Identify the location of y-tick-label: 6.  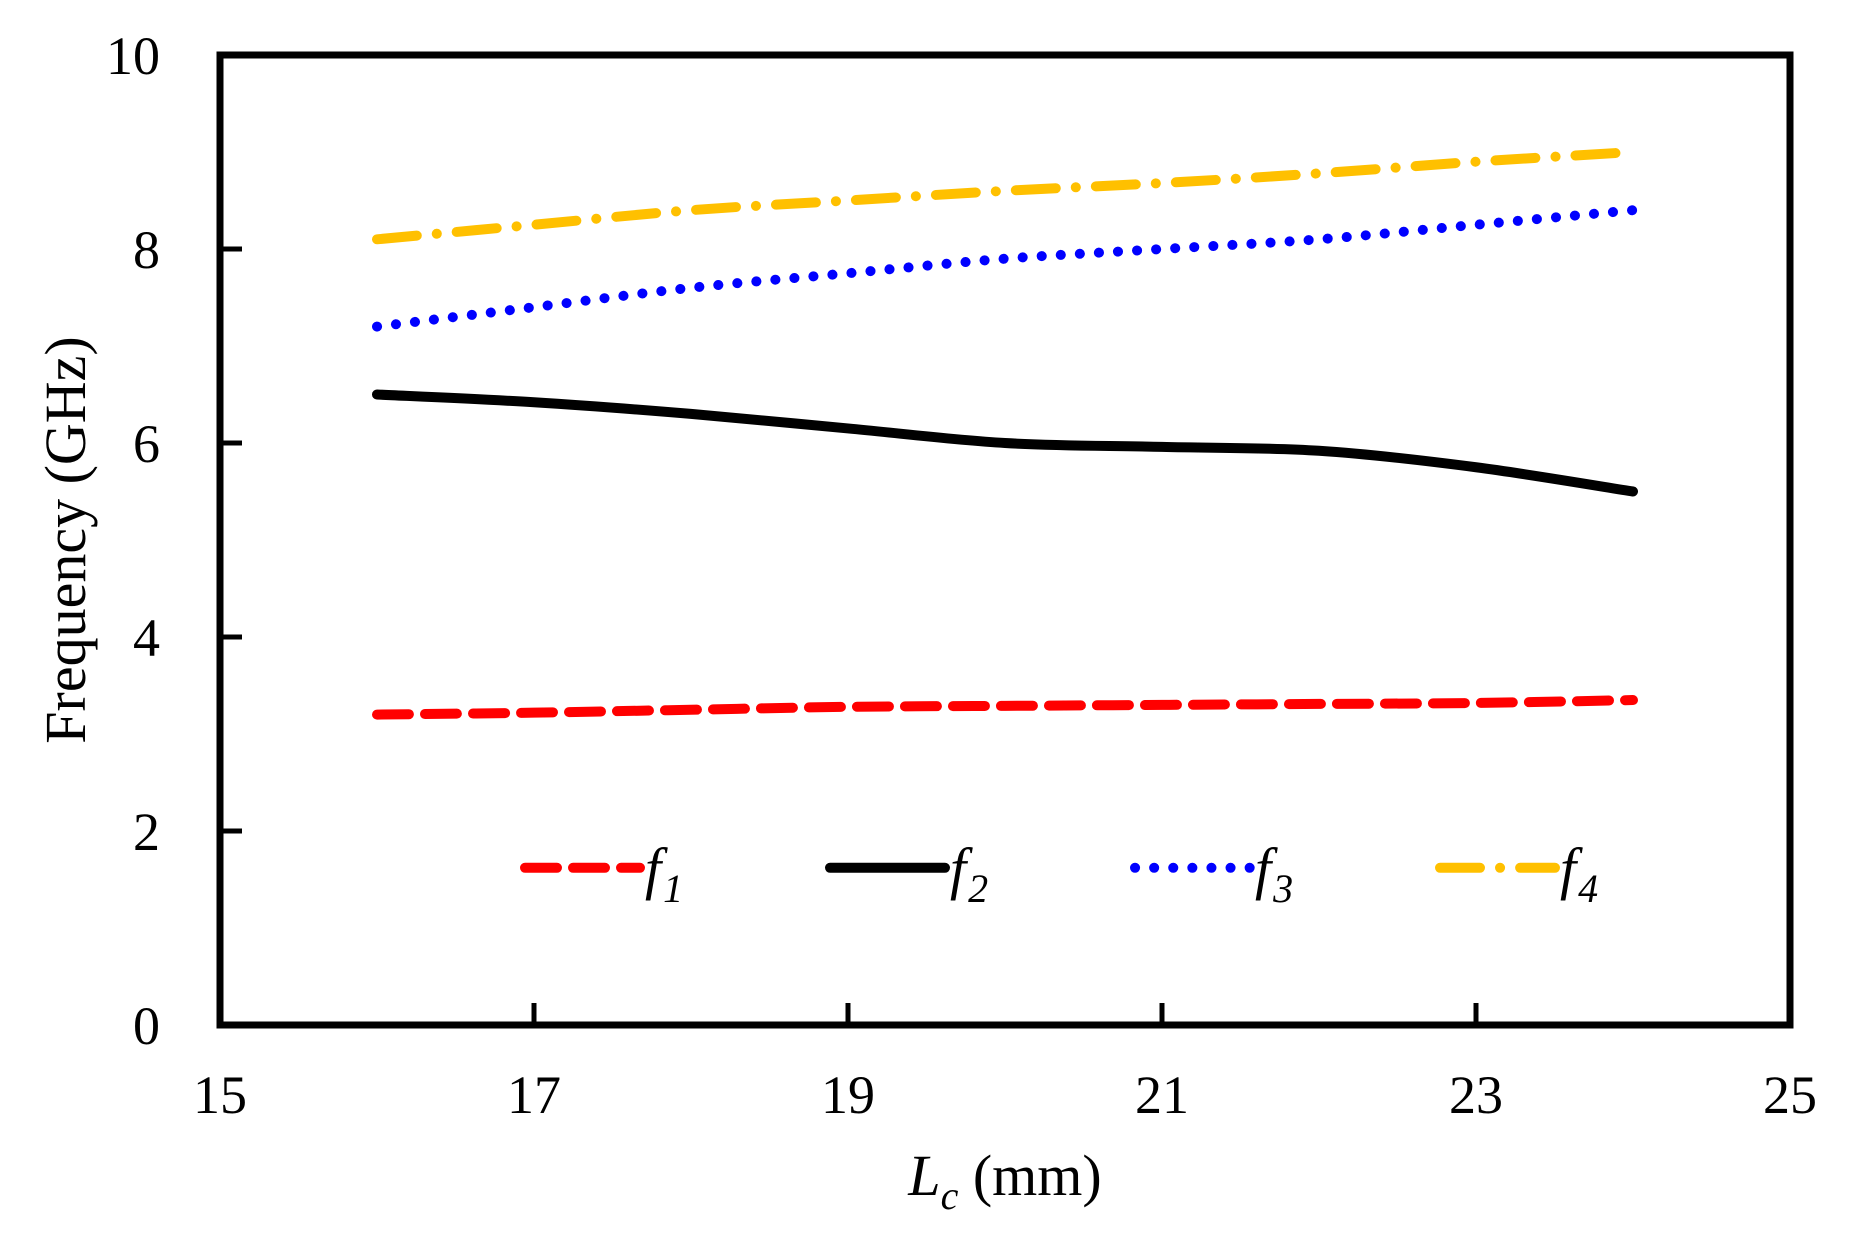
(146, 444).